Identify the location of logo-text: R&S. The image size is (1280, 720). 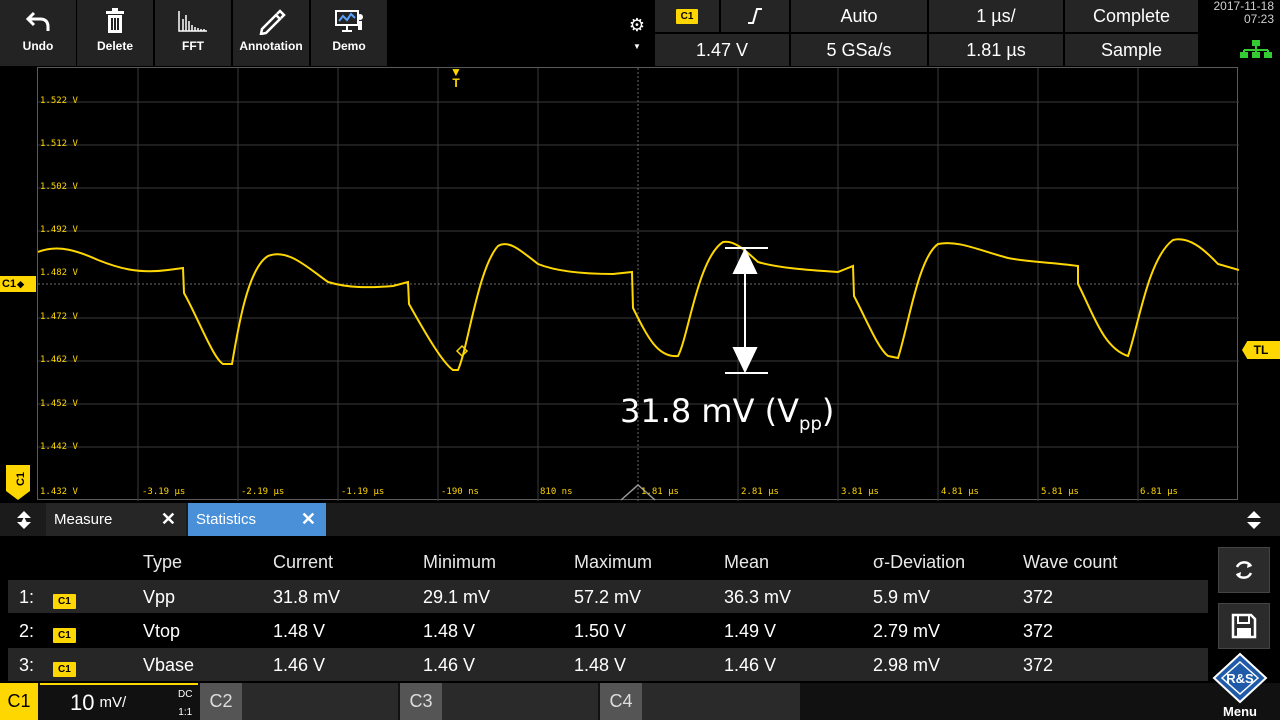
(1240, 678).